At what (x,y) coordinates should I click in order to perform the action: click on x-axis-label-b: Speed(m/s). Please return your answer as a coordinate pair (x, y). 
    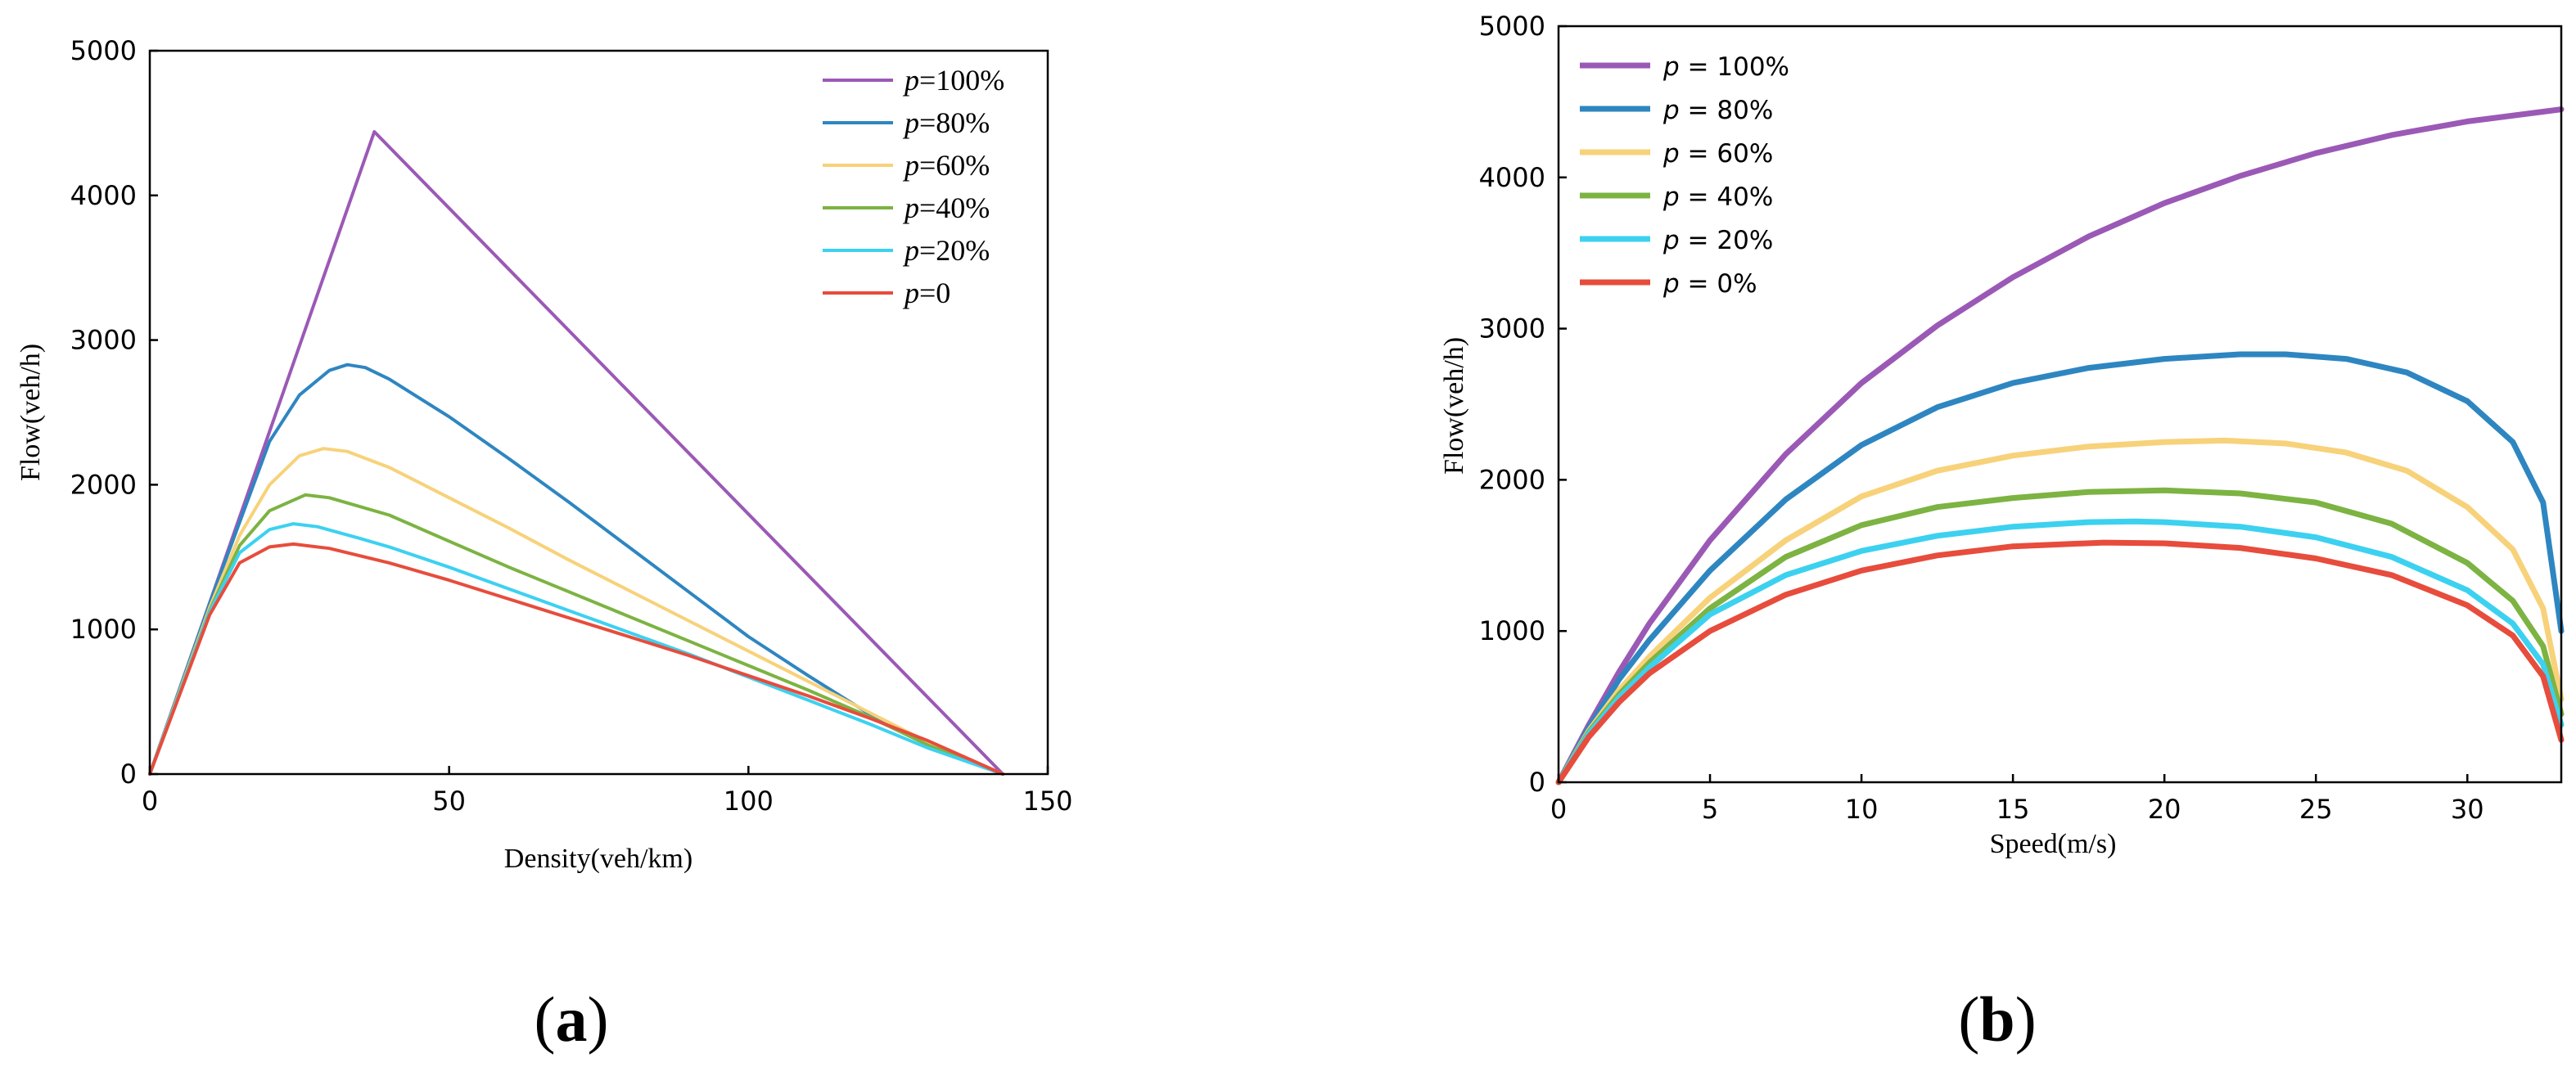
    Looking at the image, I should click on (2053, 844).